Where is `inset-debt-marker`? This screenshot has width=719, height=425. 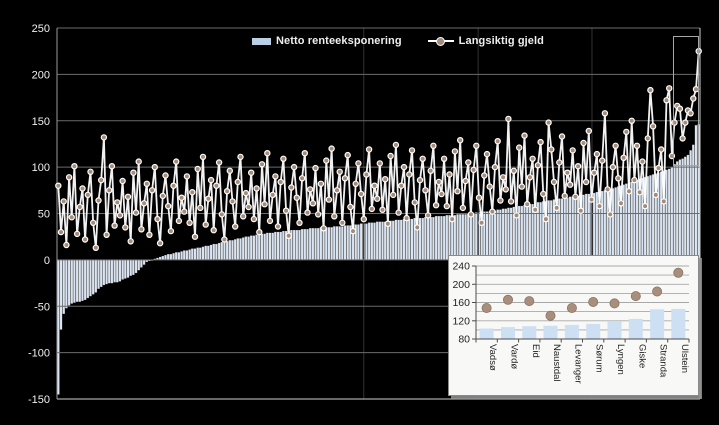 inset-debt-marker is located at coordinates (550, 315).